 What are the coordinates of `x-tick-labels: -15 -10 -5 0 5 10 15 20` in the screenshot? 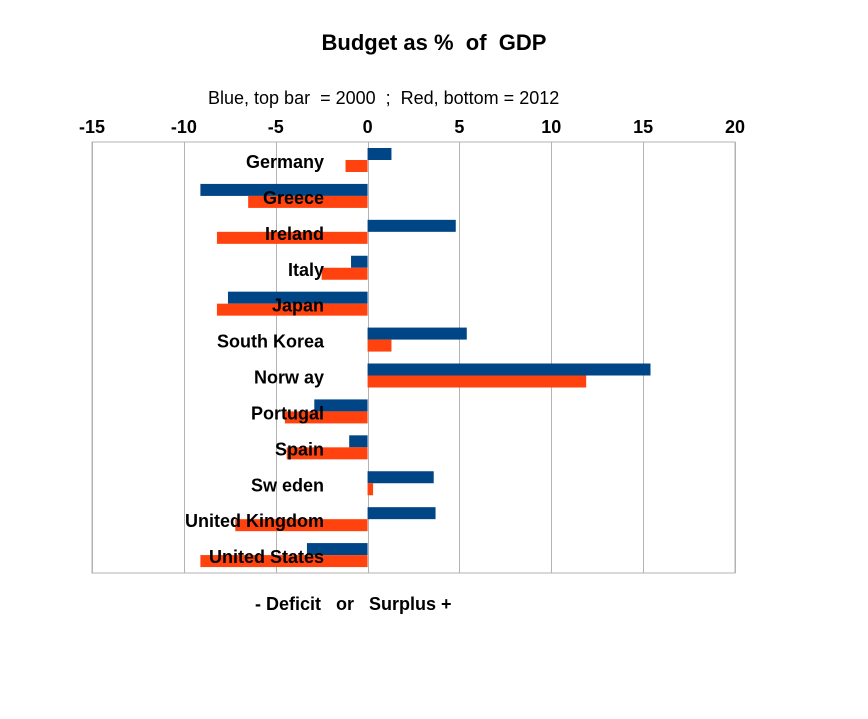 It's located at (412, 127).